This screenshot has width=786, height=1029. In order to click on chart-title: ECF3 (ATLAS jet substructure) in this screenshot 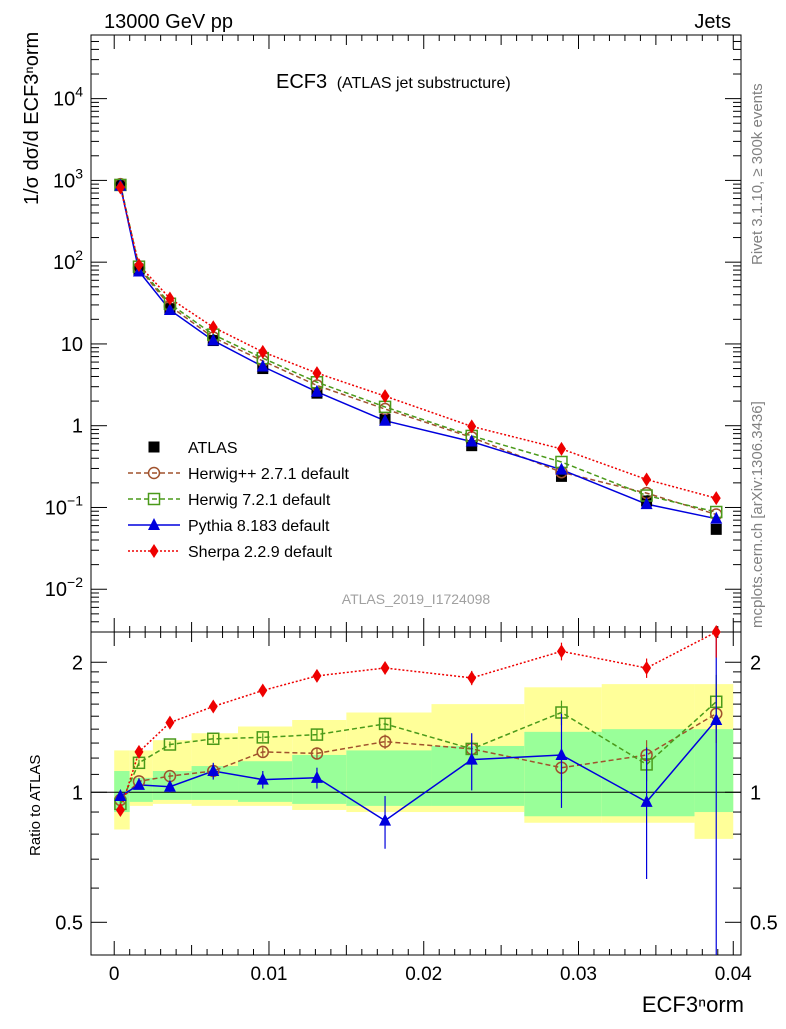, I will do `click(393, 82)`.